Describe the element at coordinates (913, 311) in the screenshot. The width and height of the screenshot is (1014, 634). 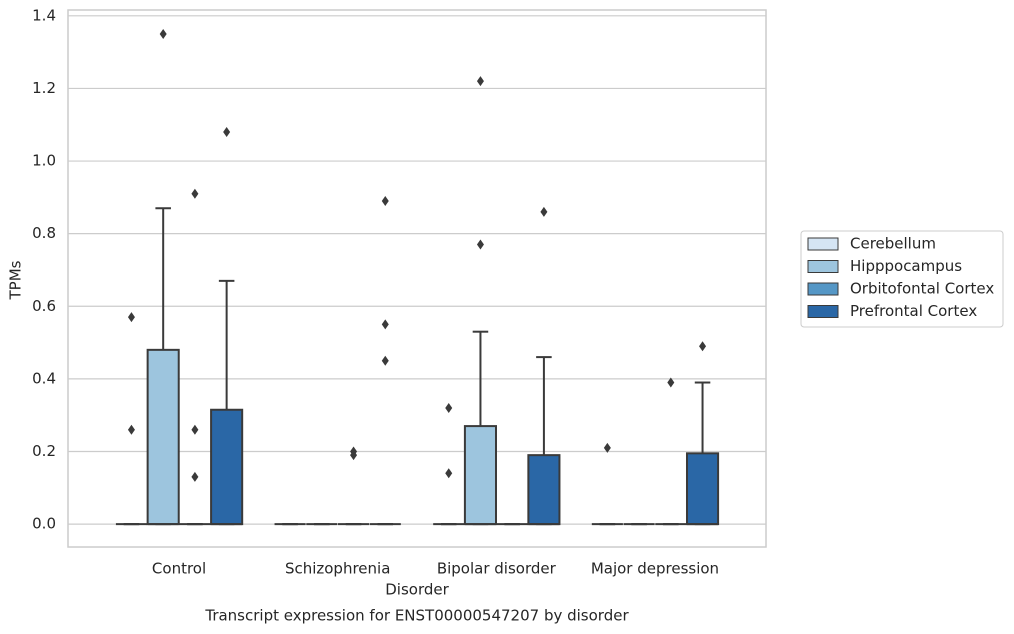
I see `legend-label: Prefrontal Cortex` at that location.